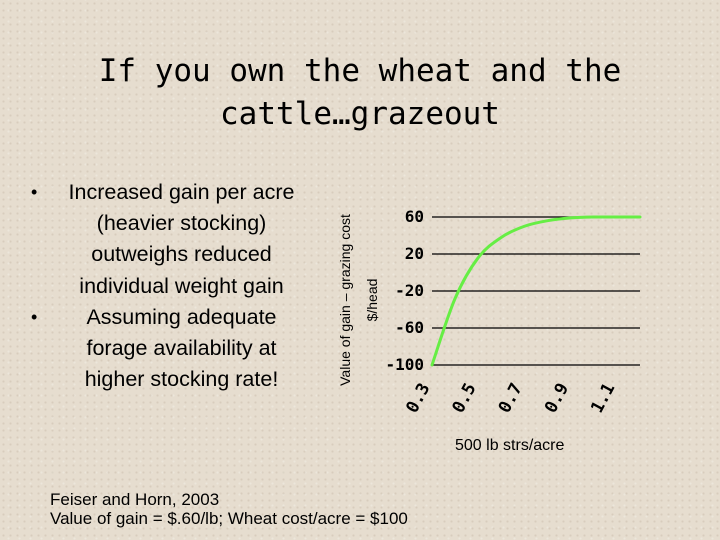 Image resolution: width=720 pixels, height=540 pixels. What do you see at coordinates (409, 327) in the screenshot?
I see `y-tick-label: -60` at bounding box center [409, 327].